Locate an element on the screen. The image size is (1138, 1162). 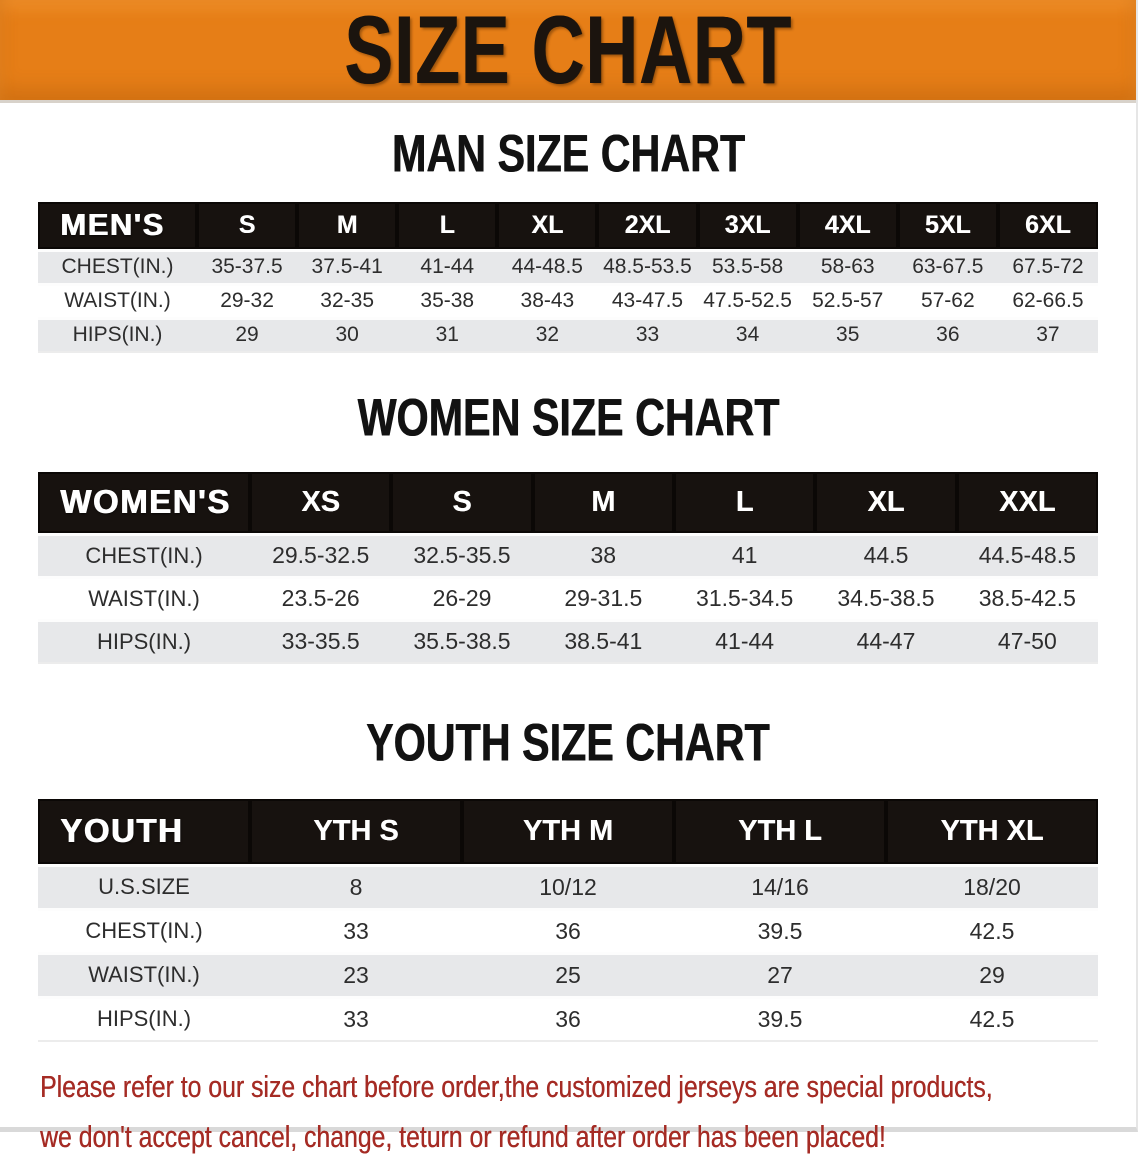
size-value-cell: 14/16 is located at coordinates (780, 886).